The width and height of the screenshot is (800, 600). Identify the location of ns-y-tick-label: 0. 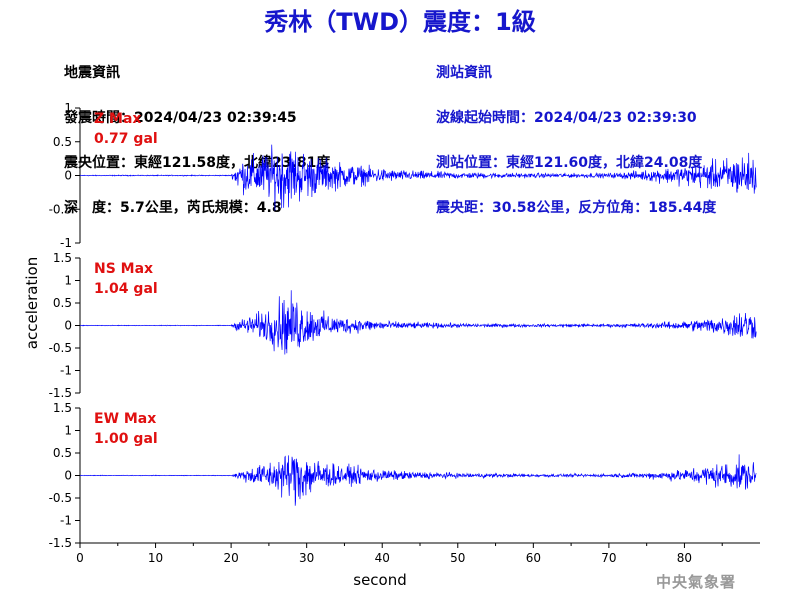
(68, 326).